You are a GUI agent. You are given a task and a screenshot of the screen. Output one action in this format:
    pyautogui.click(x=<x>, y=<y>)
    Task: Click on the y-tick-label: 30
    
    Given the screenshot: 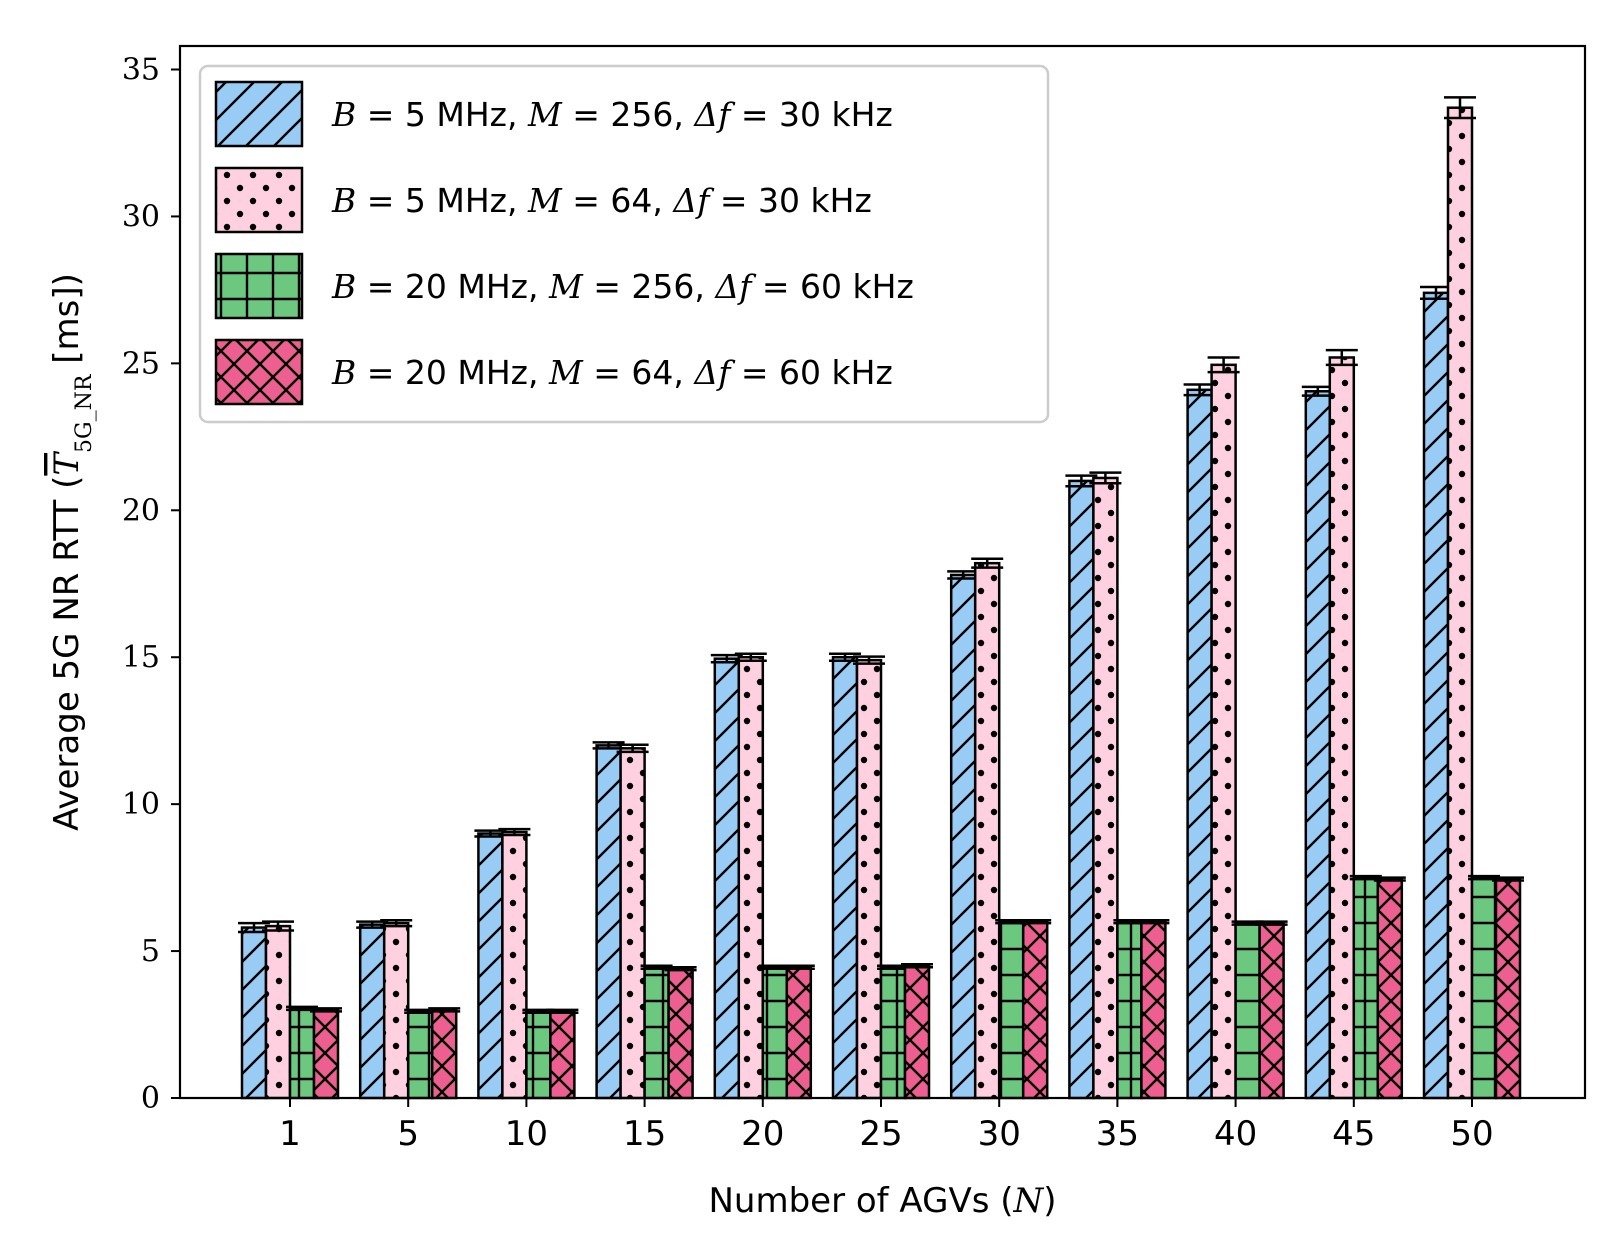 What is the action you would take?
    pyautogui.click(x=141, y=216)
    